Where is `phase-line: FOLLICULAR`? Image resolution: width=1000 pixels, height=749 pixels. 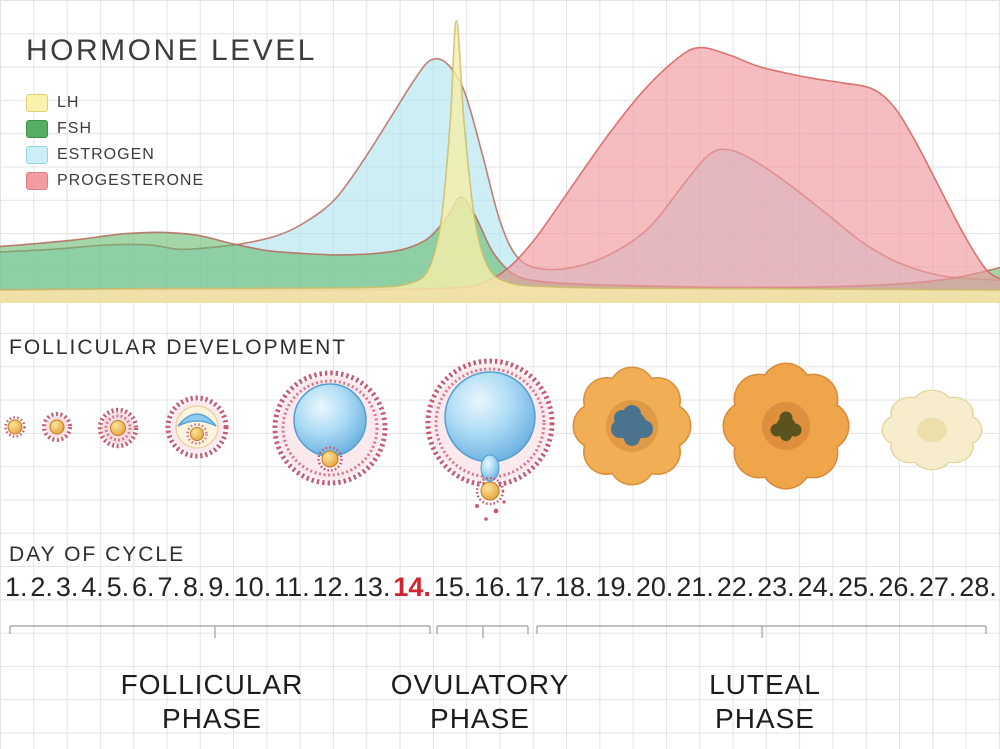 phase-line: FOLLICULAR is located at coordinates (212, 684).